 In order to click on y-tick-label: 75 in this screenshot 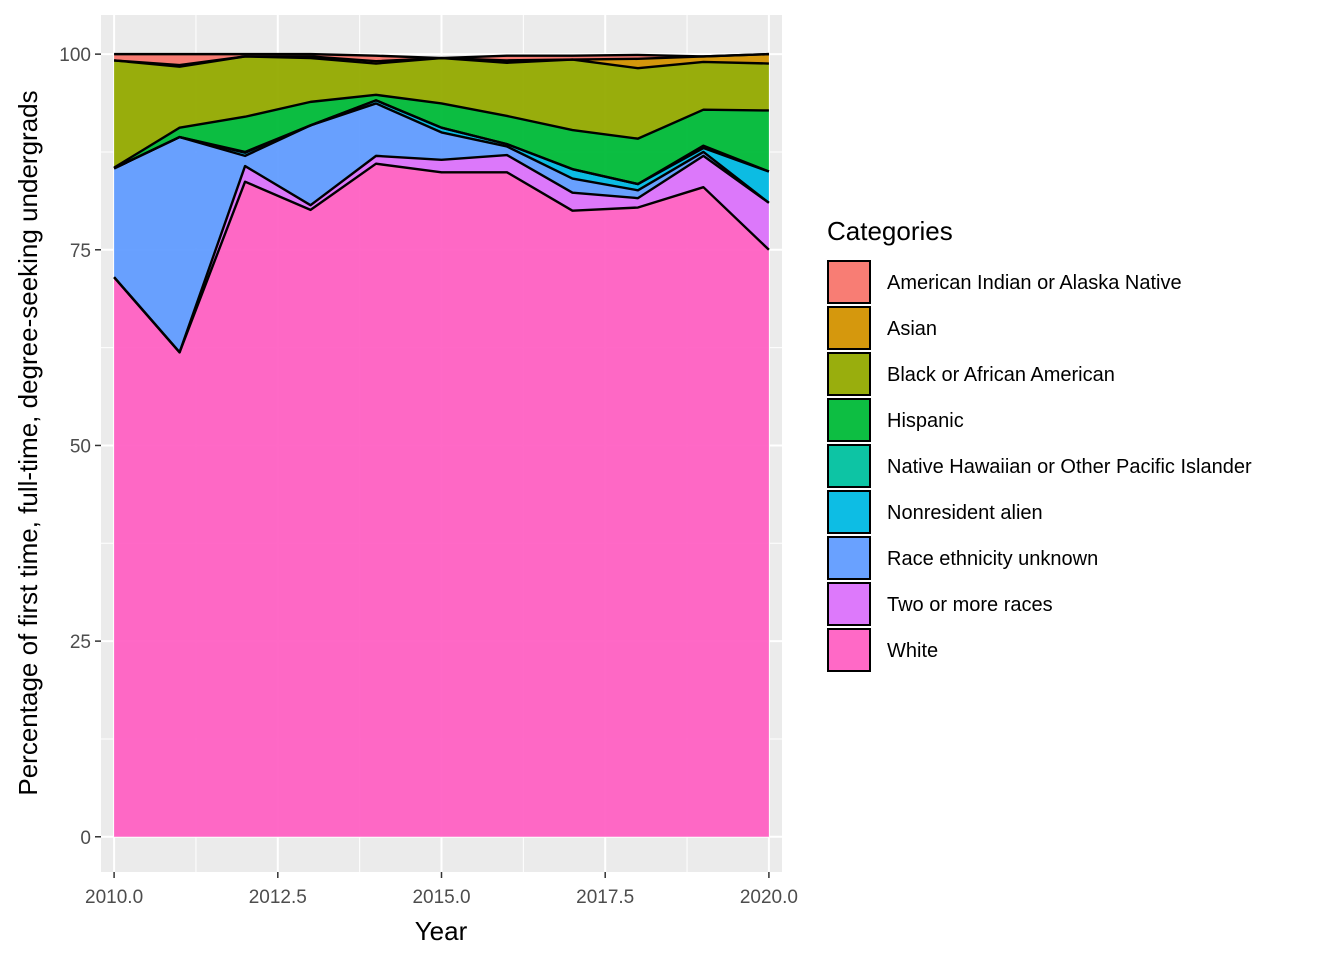, I will do `click(80, 251)`.